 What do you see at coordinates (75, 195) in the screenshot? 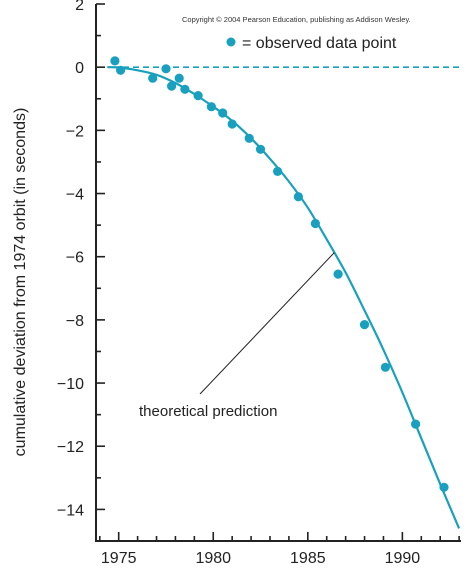
I see `y-tick-label: −4` at bounding box center [75, 195].